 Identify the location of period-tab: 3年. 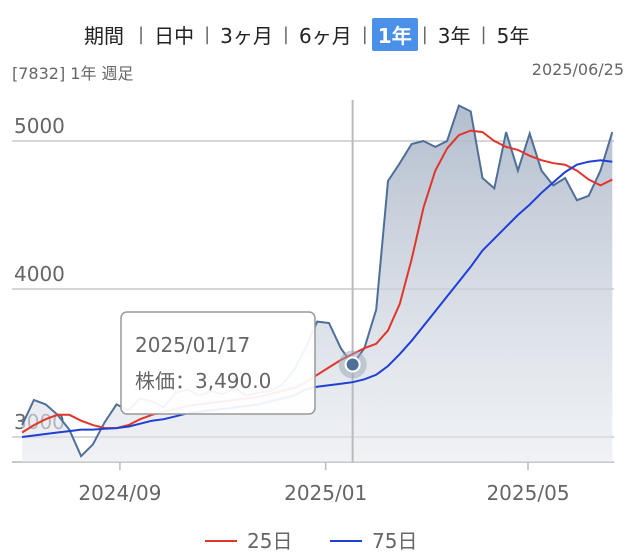
(454, 36).